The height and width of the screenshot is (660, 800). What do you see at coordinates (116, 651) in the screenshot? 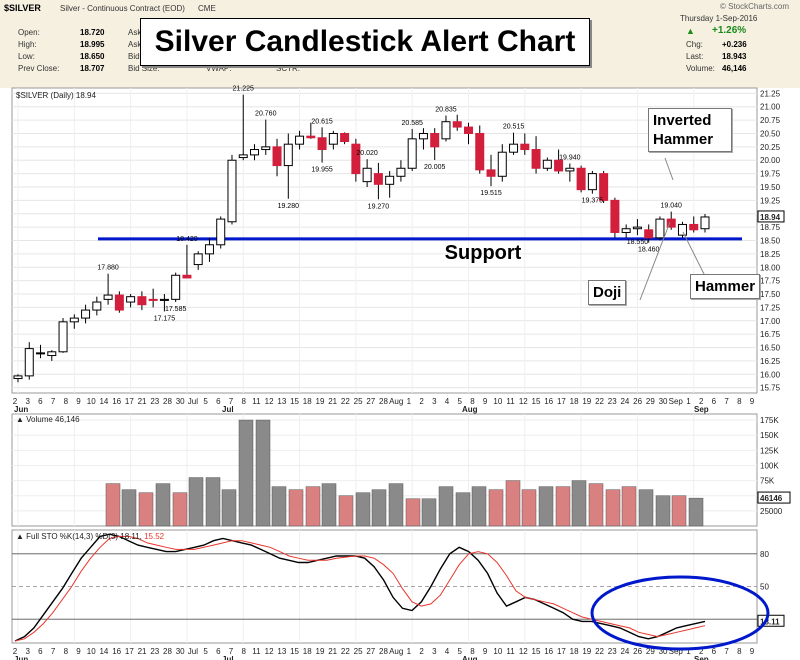
I see `date-tick-label-bottom: 16` at bounding box center [116, 651].